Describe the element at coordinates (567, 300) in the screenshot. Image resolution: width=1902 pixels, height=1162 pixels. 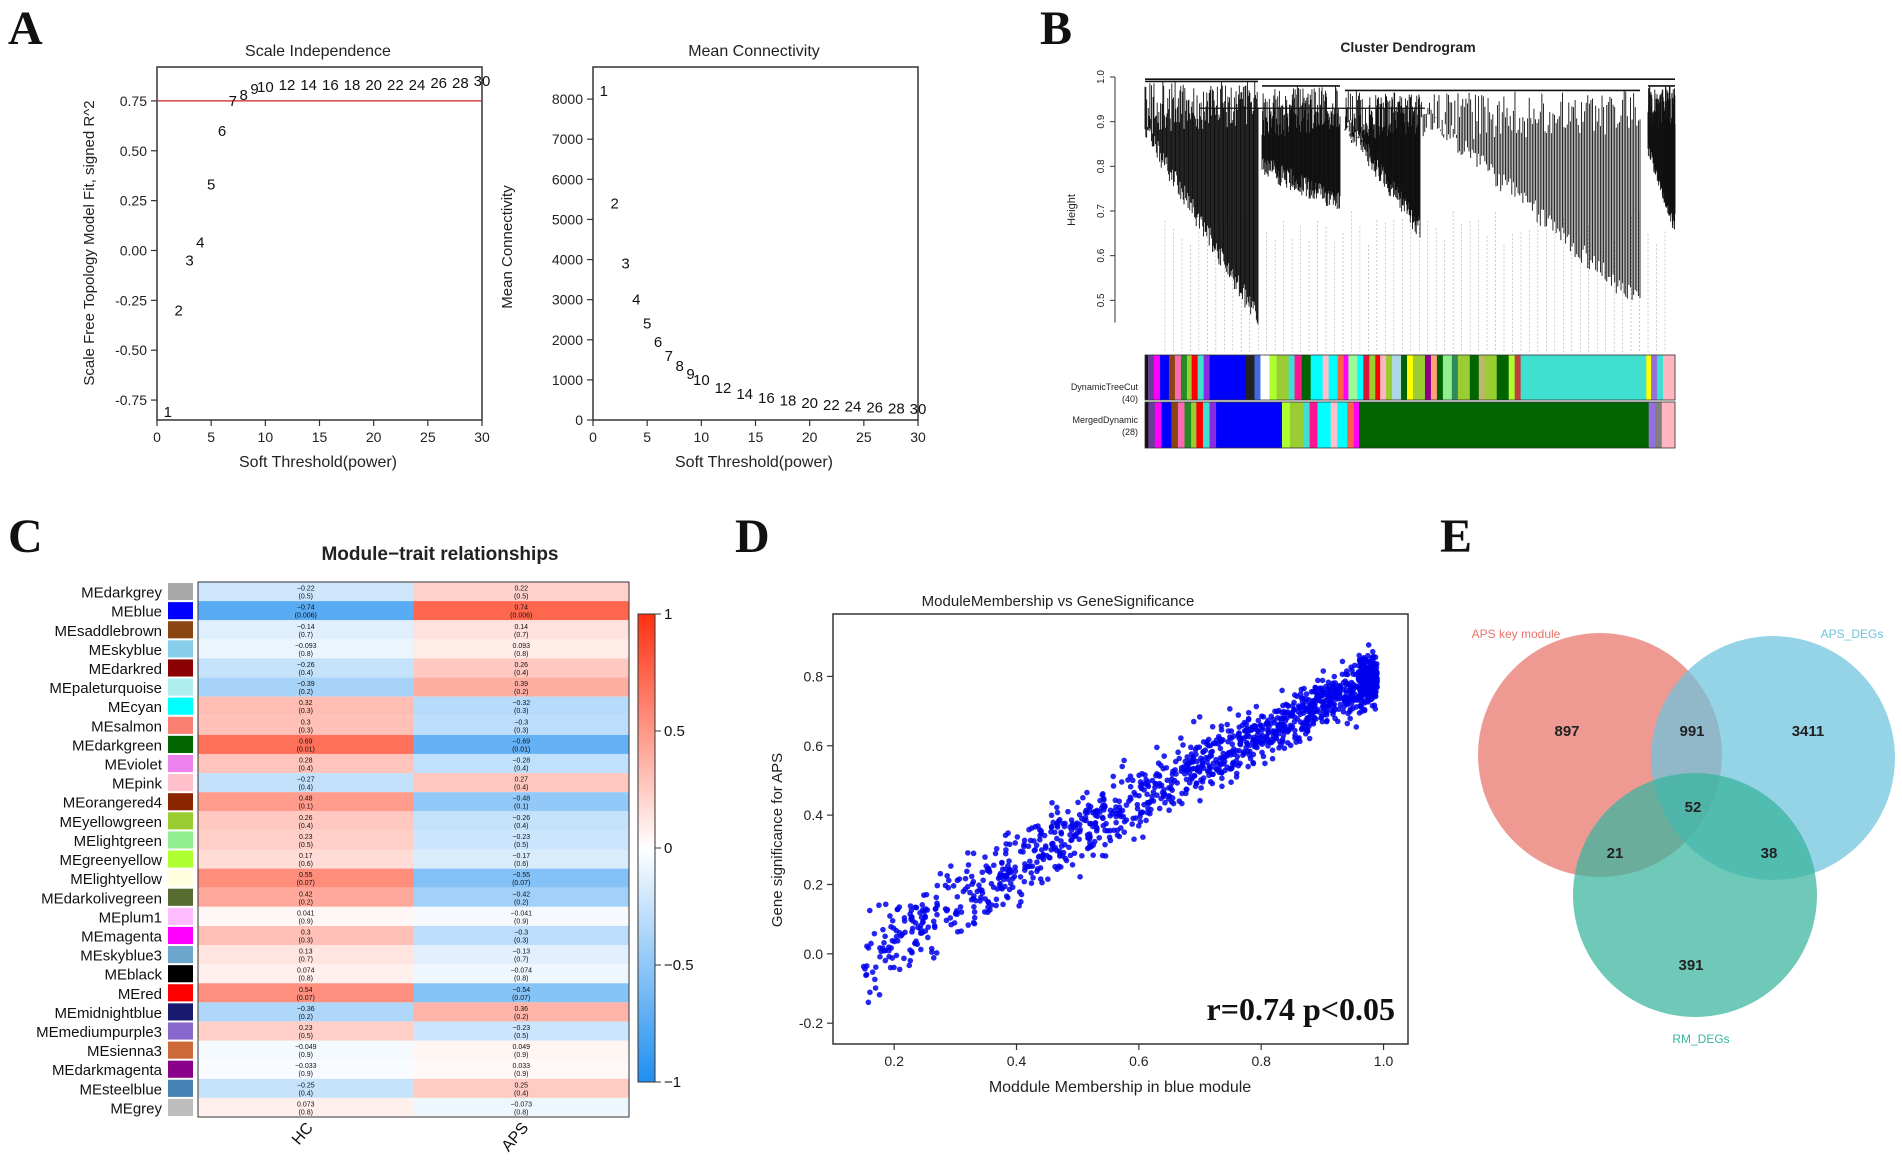
I see `a2-y-tick-label: 3000` at that location.